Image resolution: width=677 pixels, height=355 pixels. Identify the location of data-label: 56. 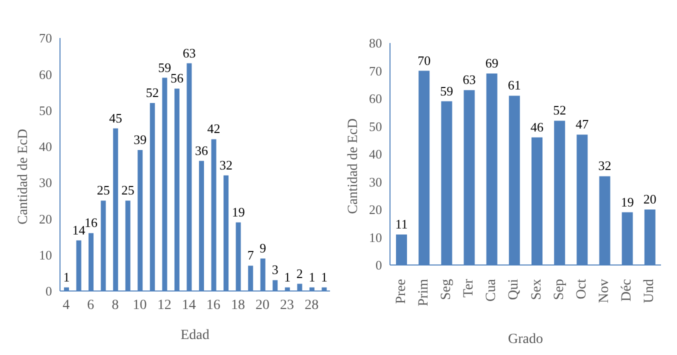
(177, 78).